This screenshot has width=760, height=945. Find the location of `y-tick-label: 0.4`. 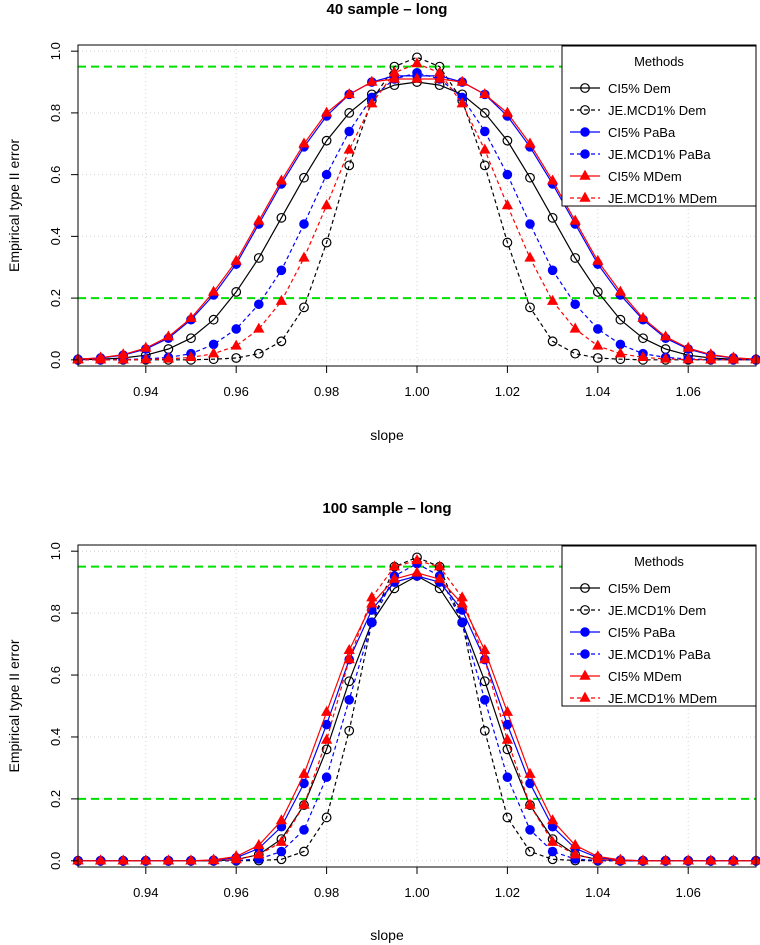

y-tick-label: 0.4 is located at coordinates (55, 236).